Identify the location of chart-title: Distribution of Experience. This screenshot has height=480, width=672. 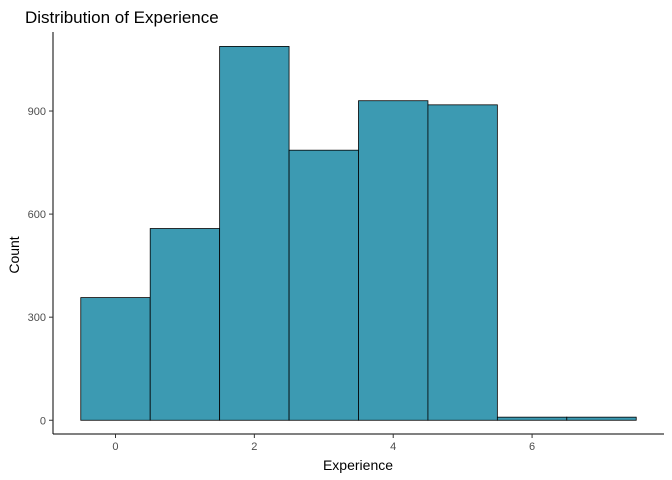
(122, 17).